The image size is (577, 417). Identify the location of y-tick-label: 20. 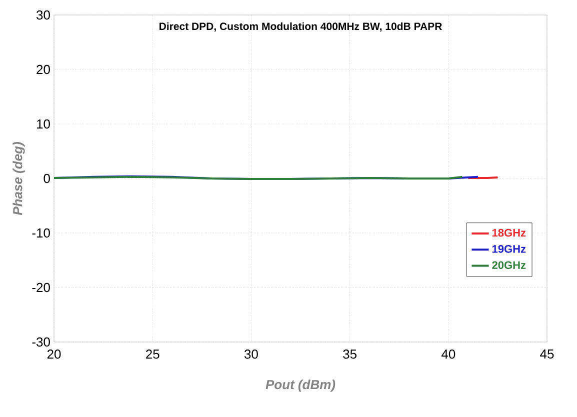
(43, 69).